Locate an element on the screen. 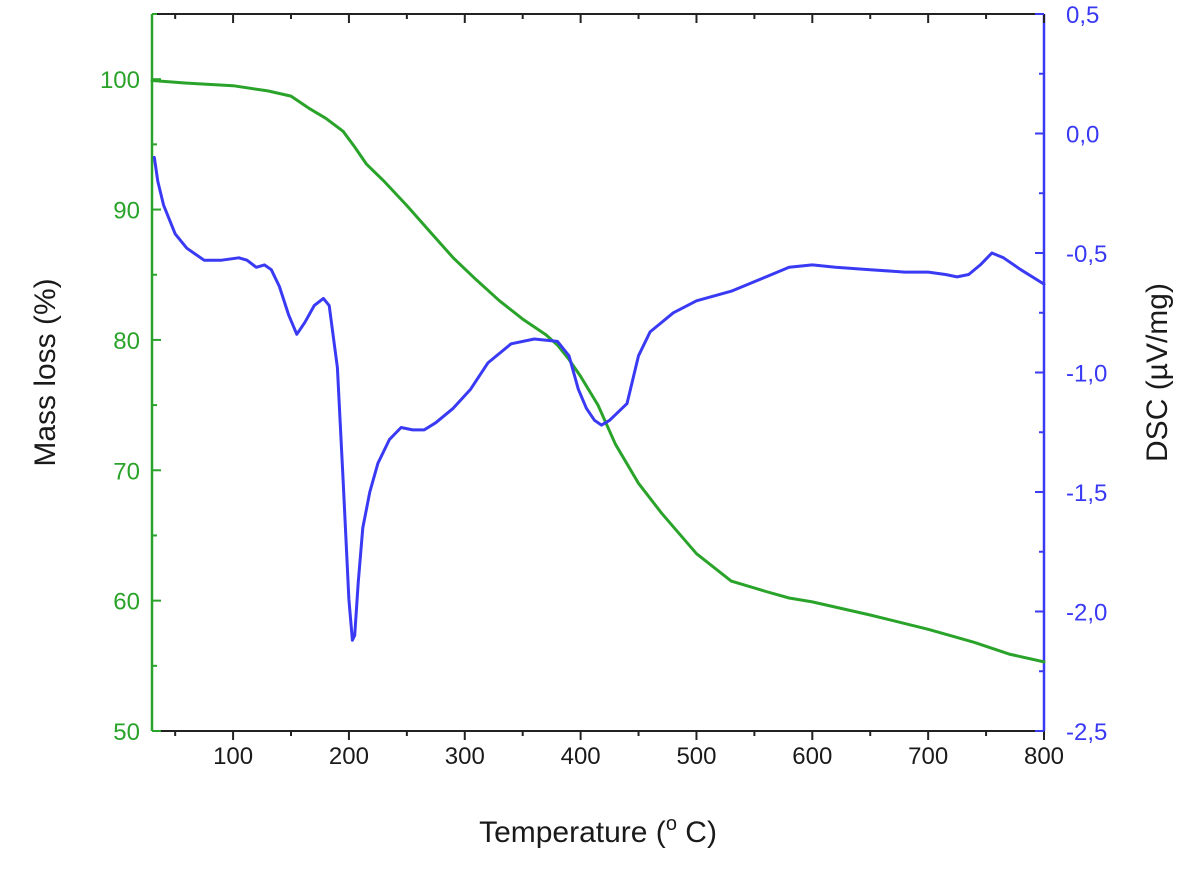  x-tick-label: 100 is located at coordinates (233, 756).